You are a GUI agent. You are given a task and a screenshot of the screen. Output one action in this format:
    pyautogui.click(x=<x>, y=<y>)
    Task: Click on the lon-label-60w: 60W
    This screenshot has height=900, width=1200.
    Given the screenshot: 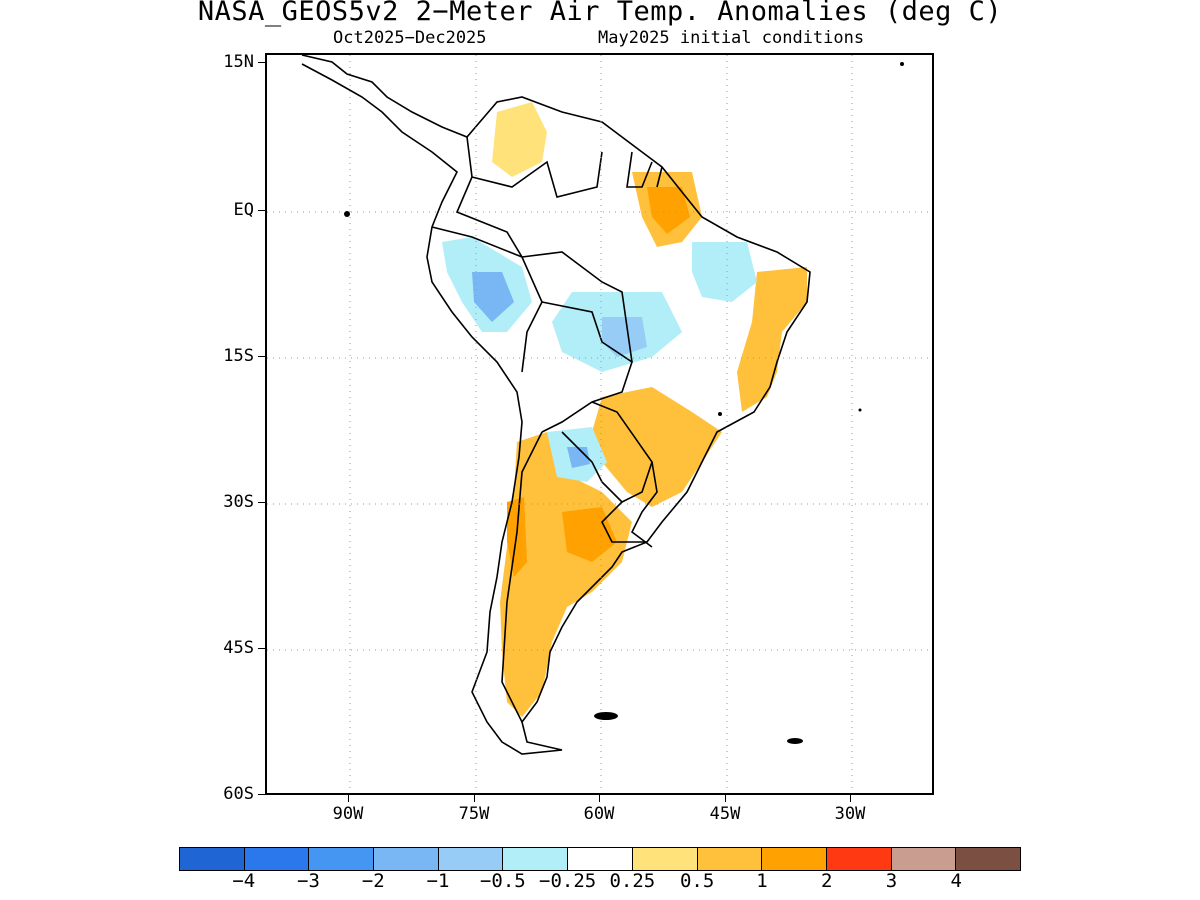 What is the action you would take?
    pyautogui.click(x=599, y=814)
    